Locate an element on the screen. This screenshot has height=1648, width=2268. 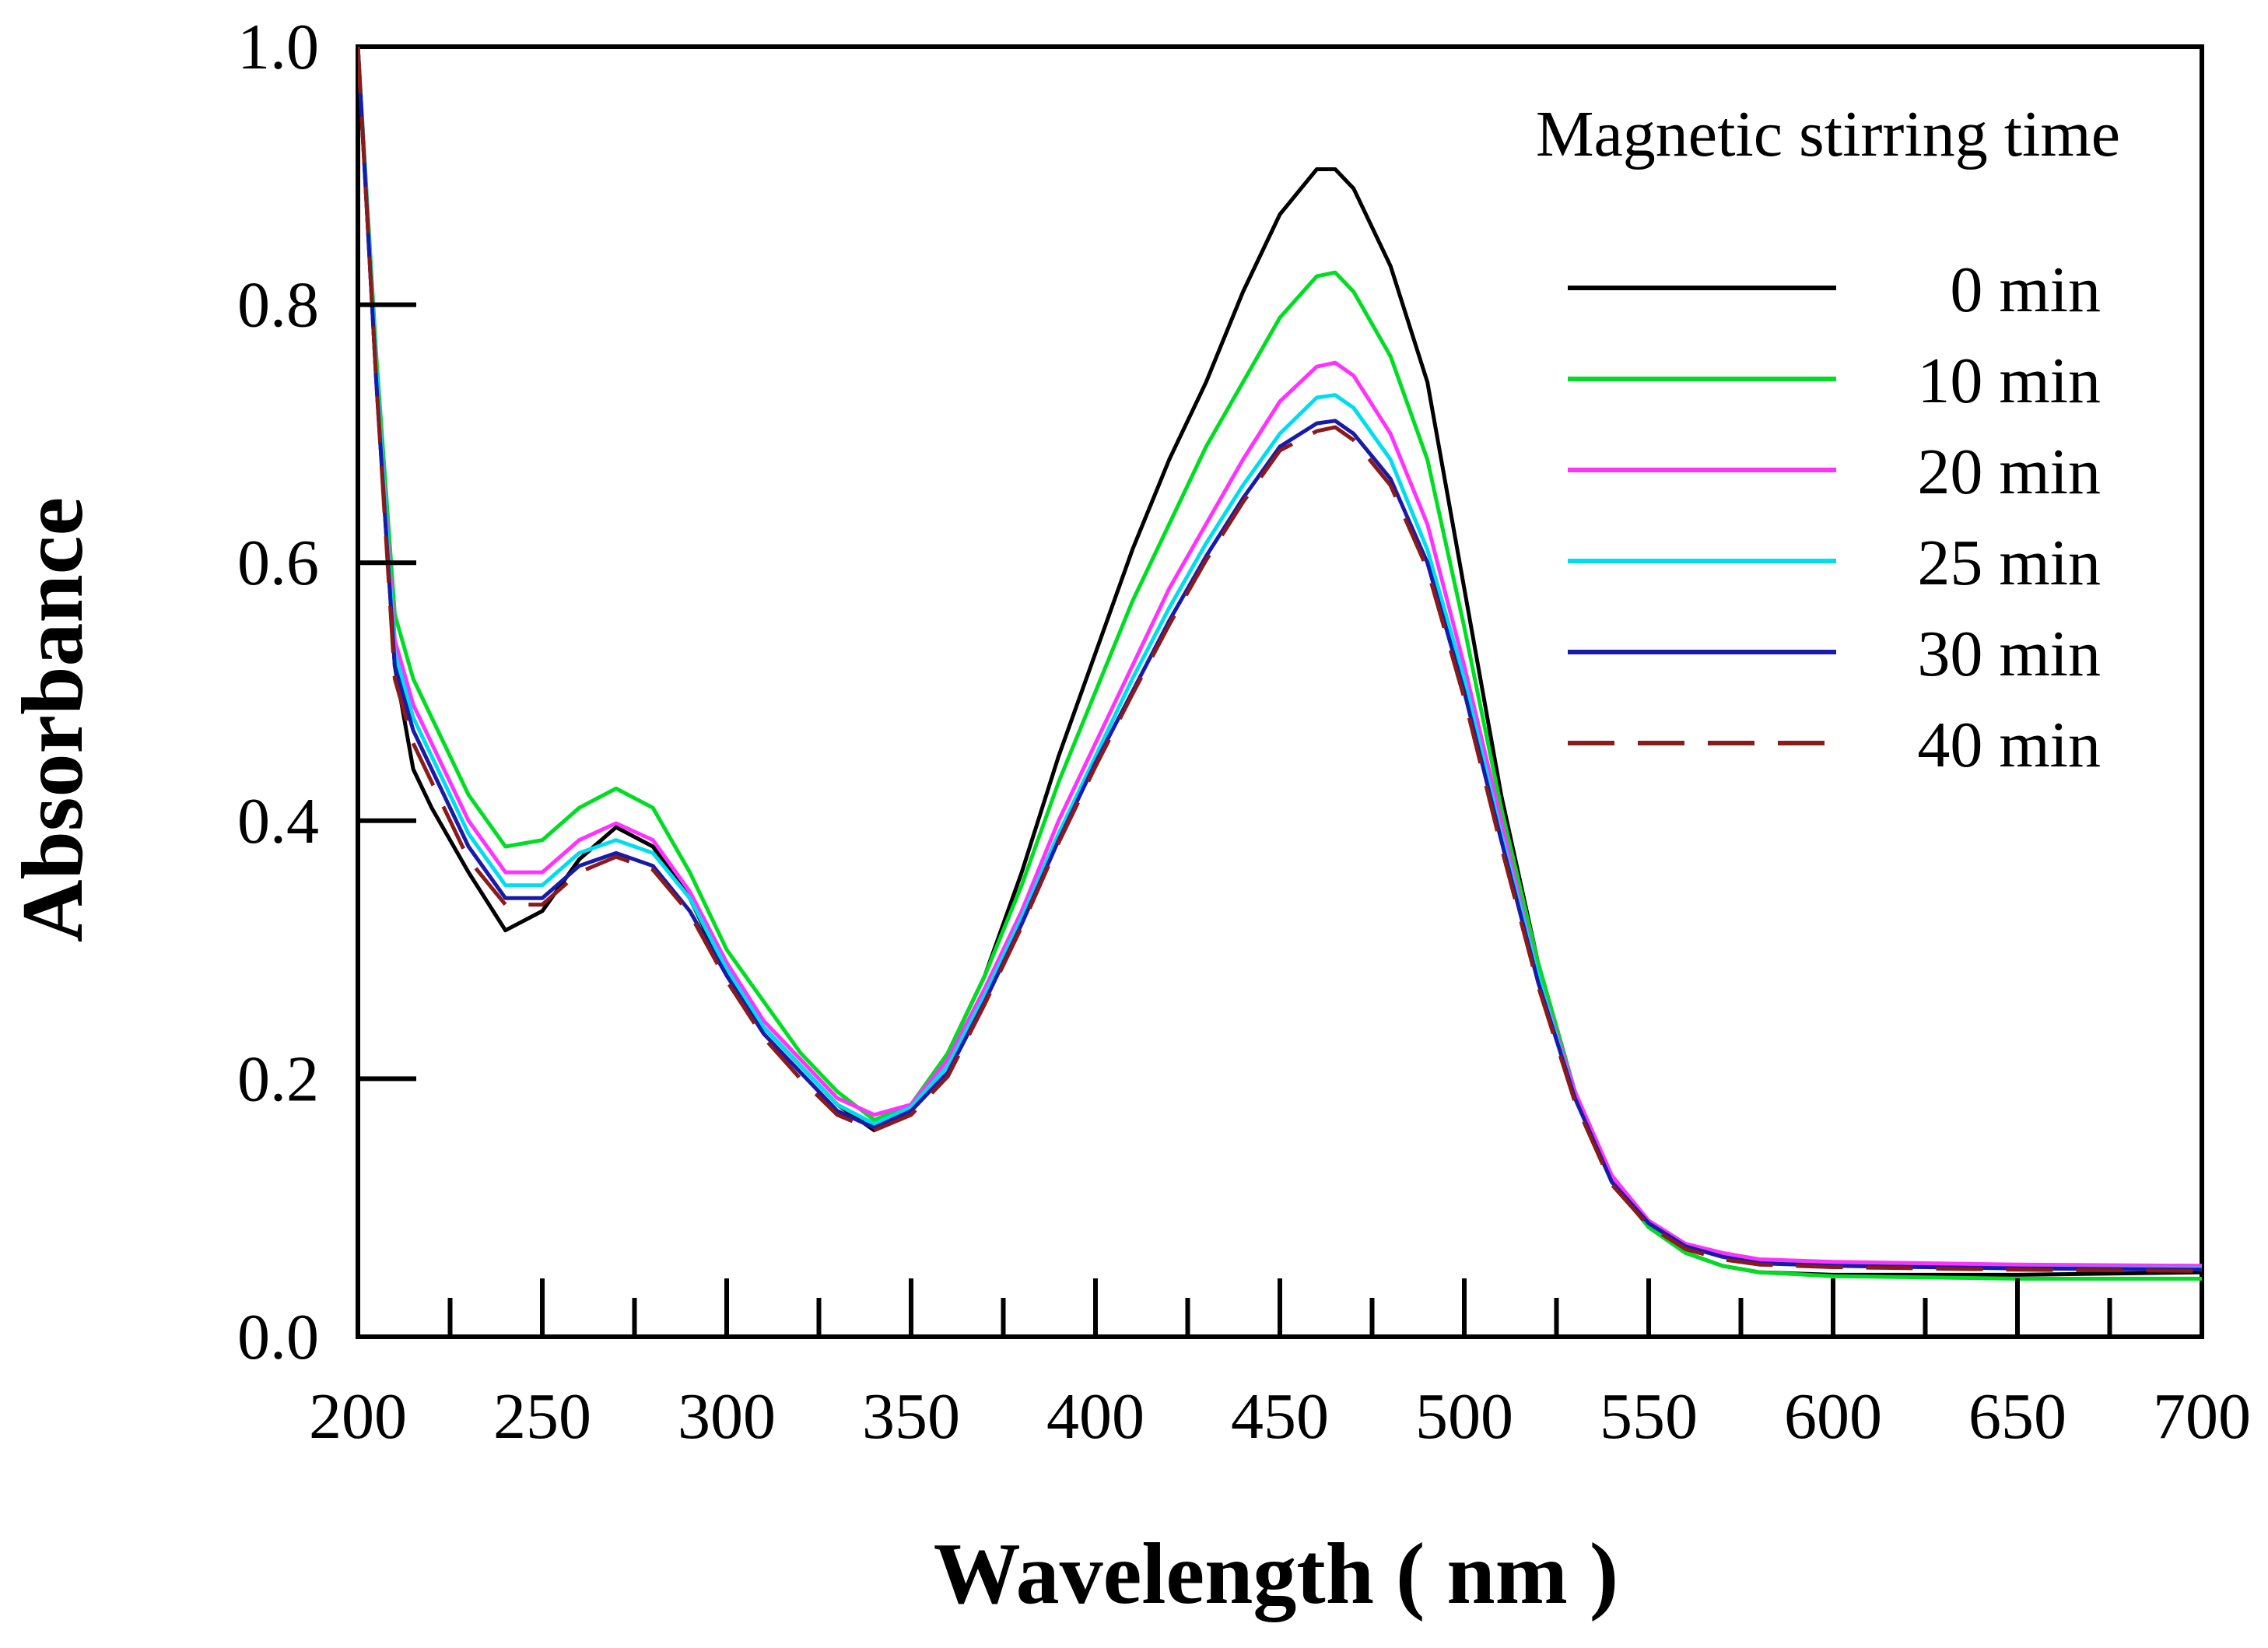
y-tick-label: 0.0 is located at coordinates (278, 1337).